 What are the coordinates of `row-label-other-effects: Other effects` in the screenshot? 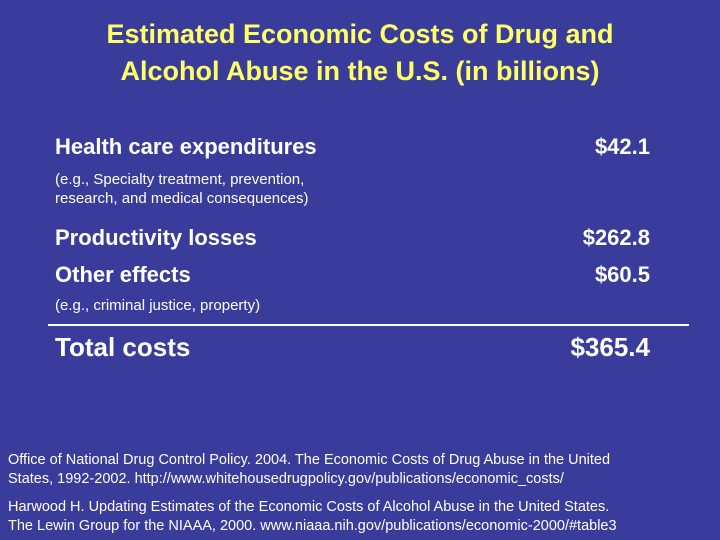 It's located at (123, 274).